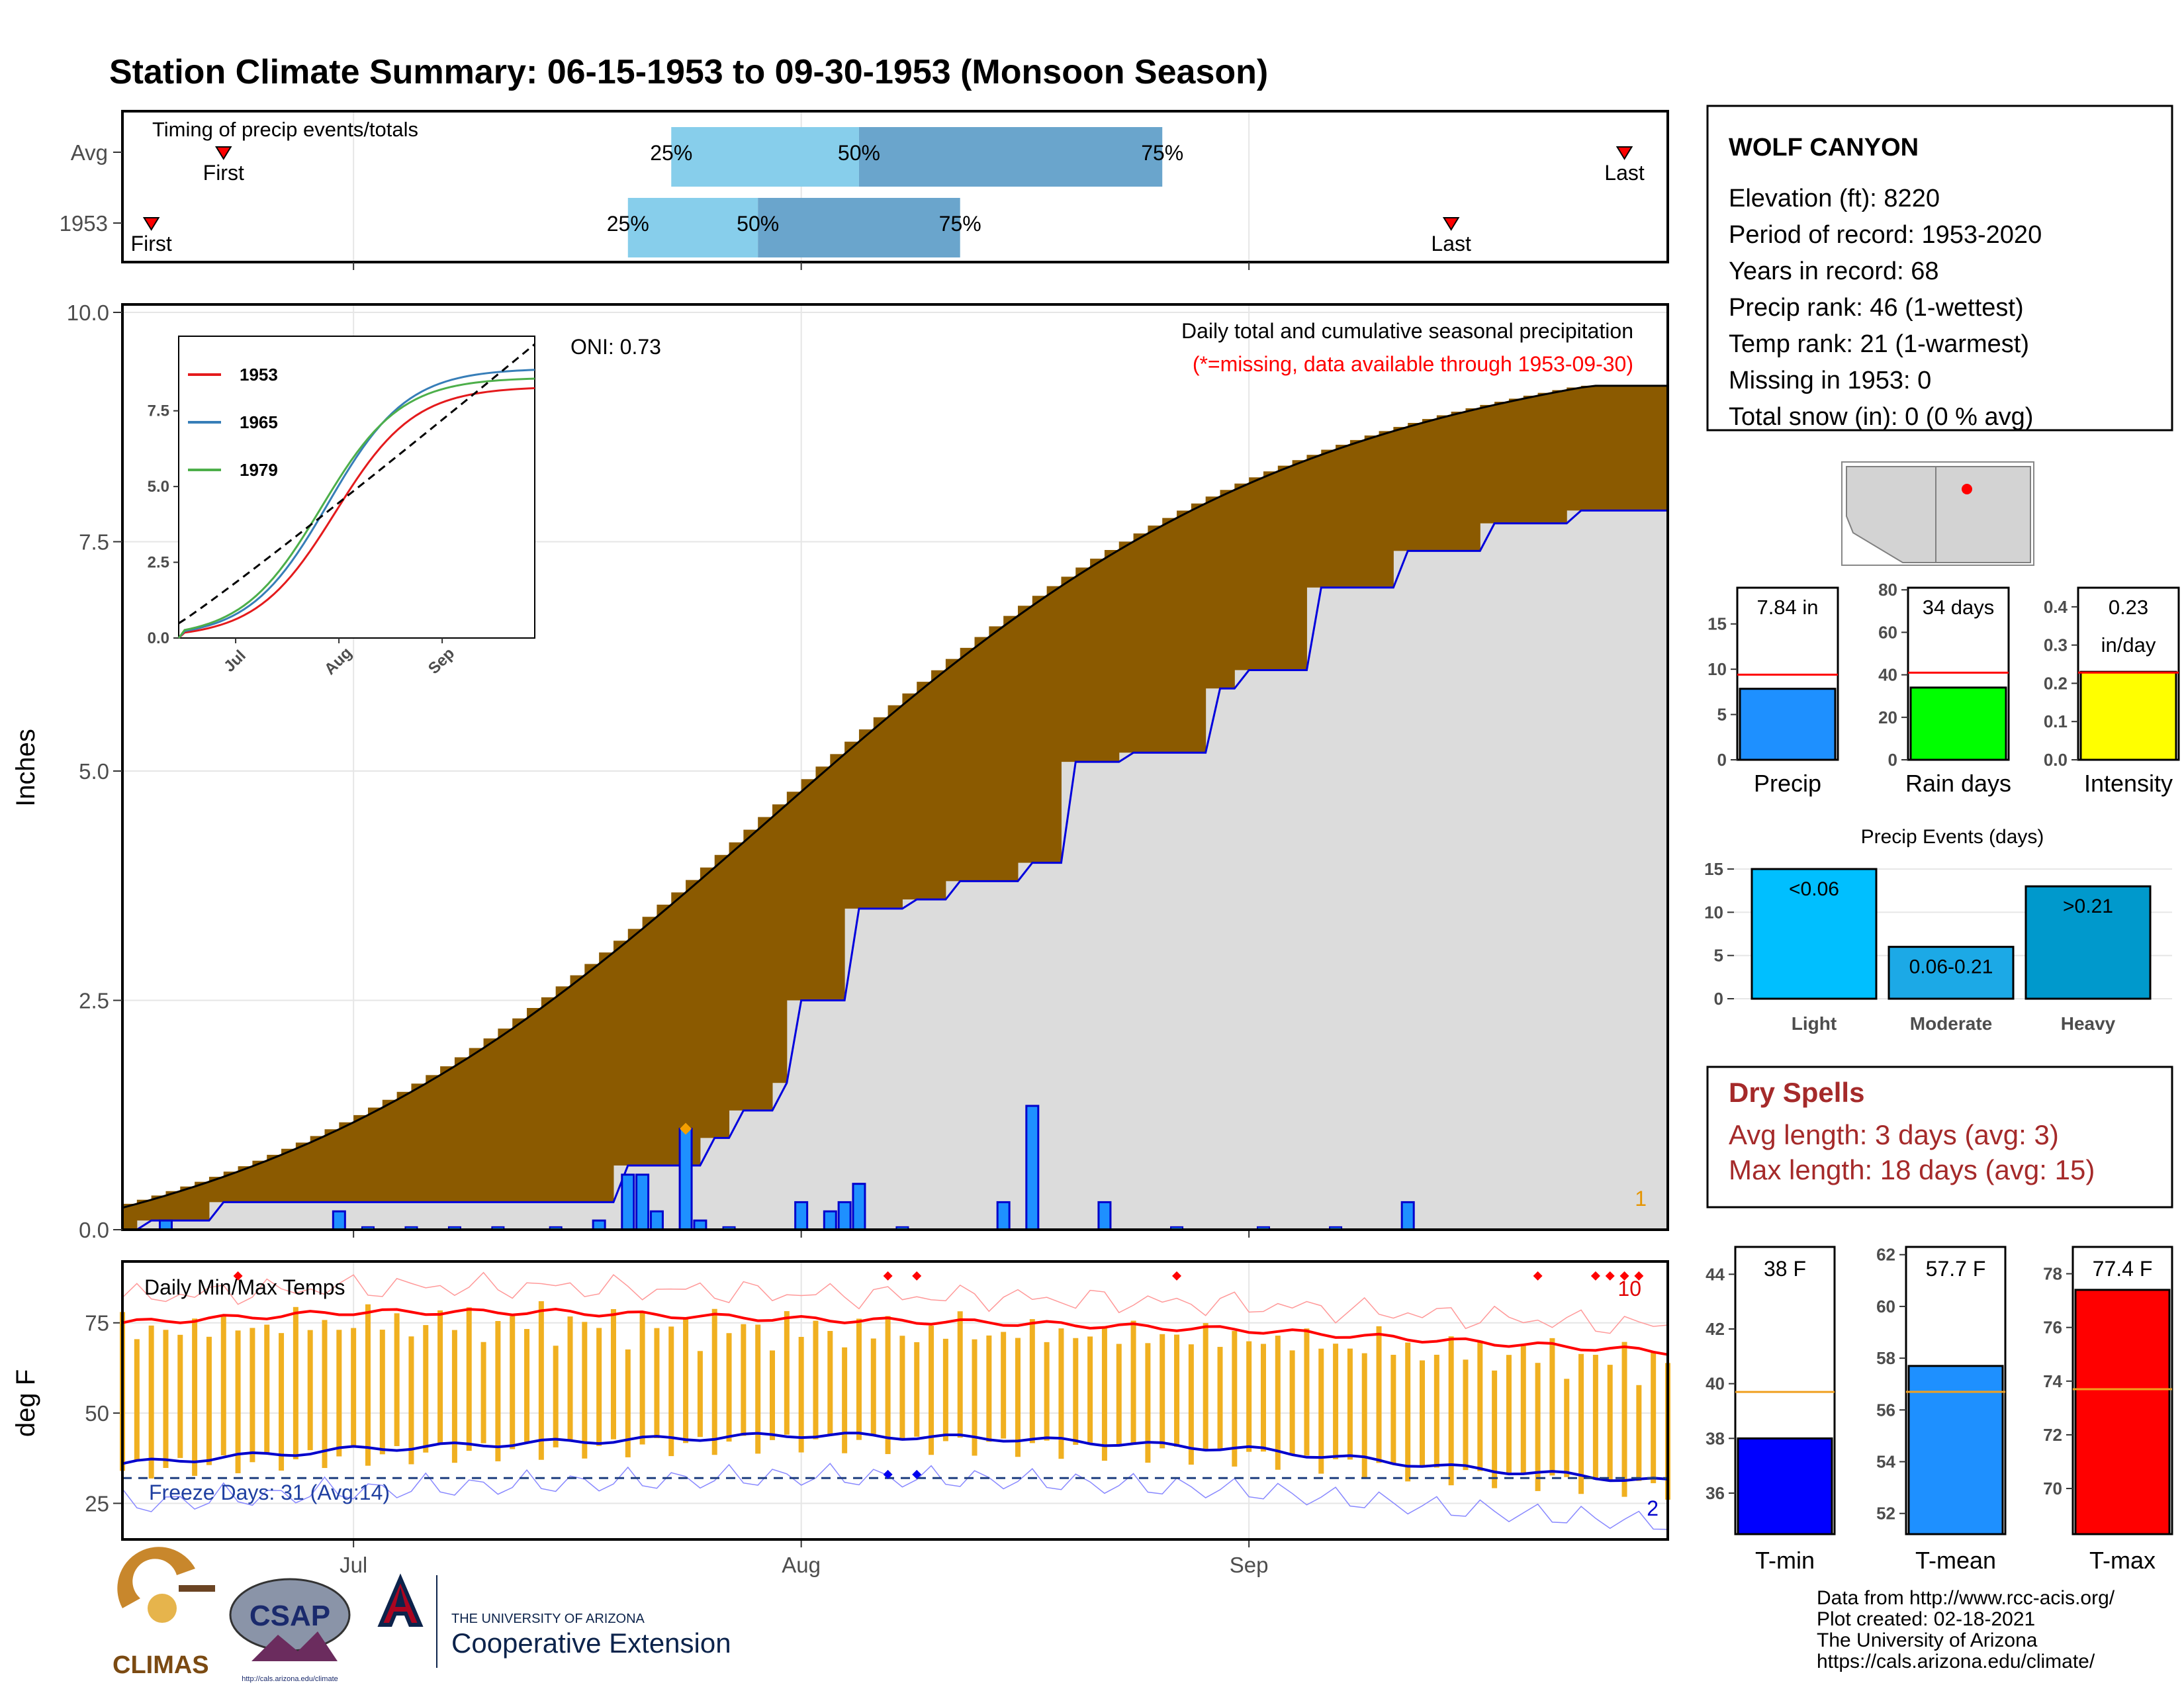 This screenshot has height=1691, width=2184. Describe the element at coordinates (400, 1600) in the screenshot. I see `ua-a-icon` at that location.